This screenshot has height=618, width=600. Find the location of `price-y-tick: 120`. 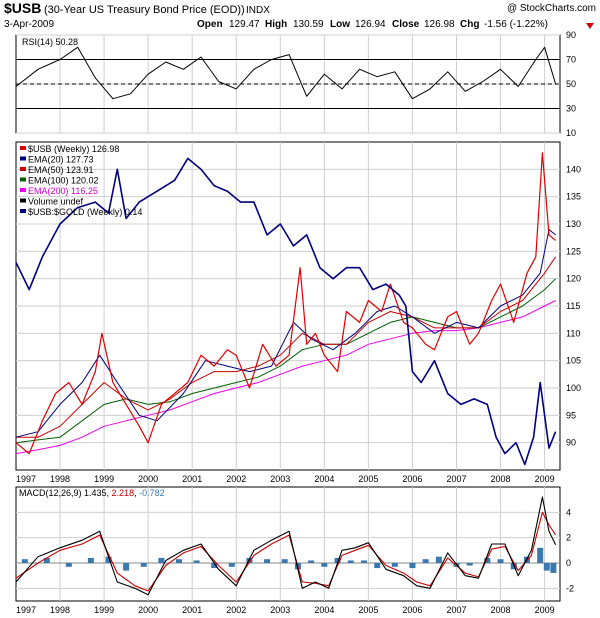

price-y-tick: 120 is located at coordinates (573, 279).